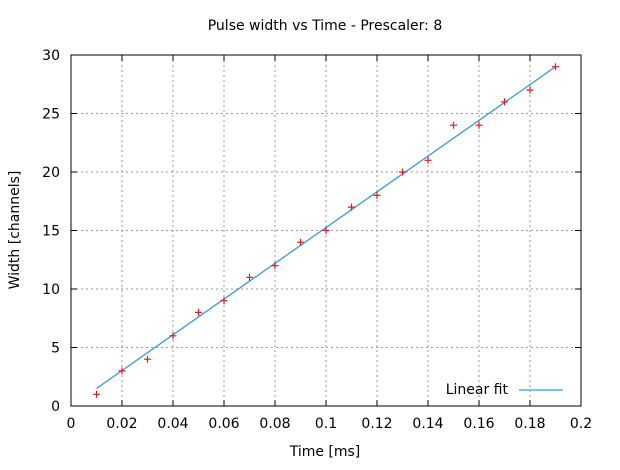 This screenshot has width=620, height=470. I want to click on x-tick-label: 0.18, so click(529, 424).